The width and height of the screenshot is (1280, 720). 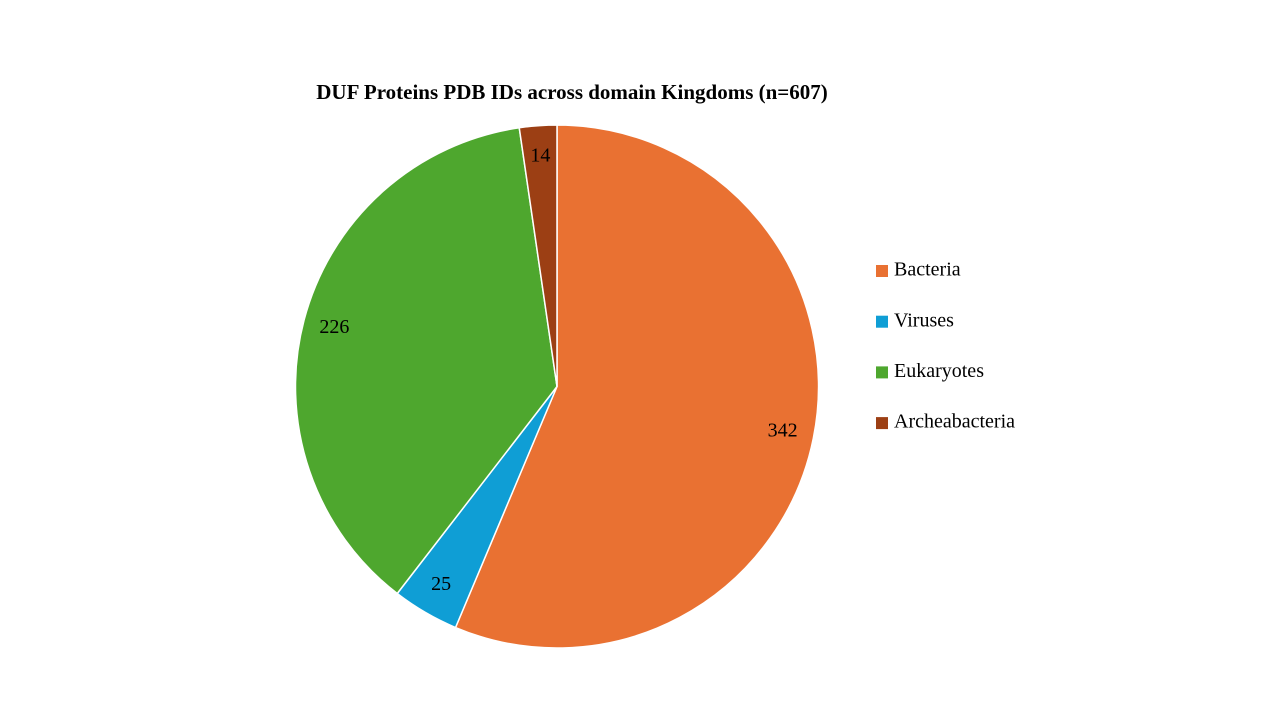 I want to click on data-label: 226, so click(x=334, y=327).